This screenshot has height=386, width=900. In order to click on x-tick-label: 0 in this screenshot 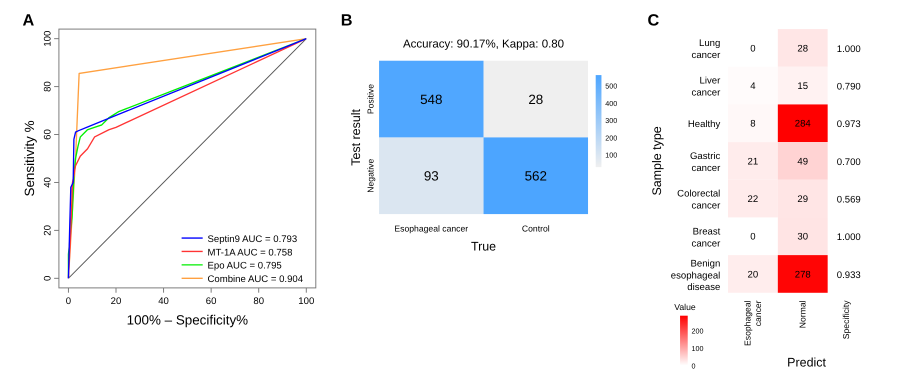, I will do `click(69, 302)`.